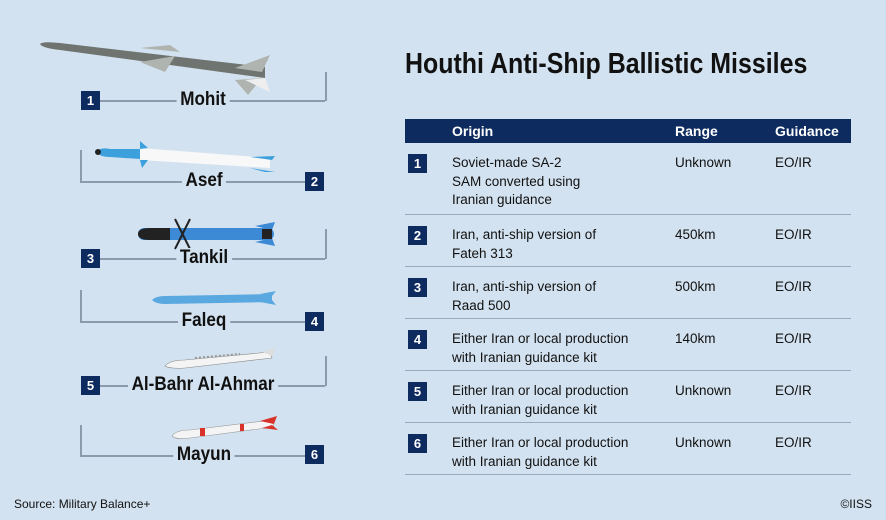 This screenshot has width=886, height=520. I want to click on missile-badge-2: 2, so click(314, 181).